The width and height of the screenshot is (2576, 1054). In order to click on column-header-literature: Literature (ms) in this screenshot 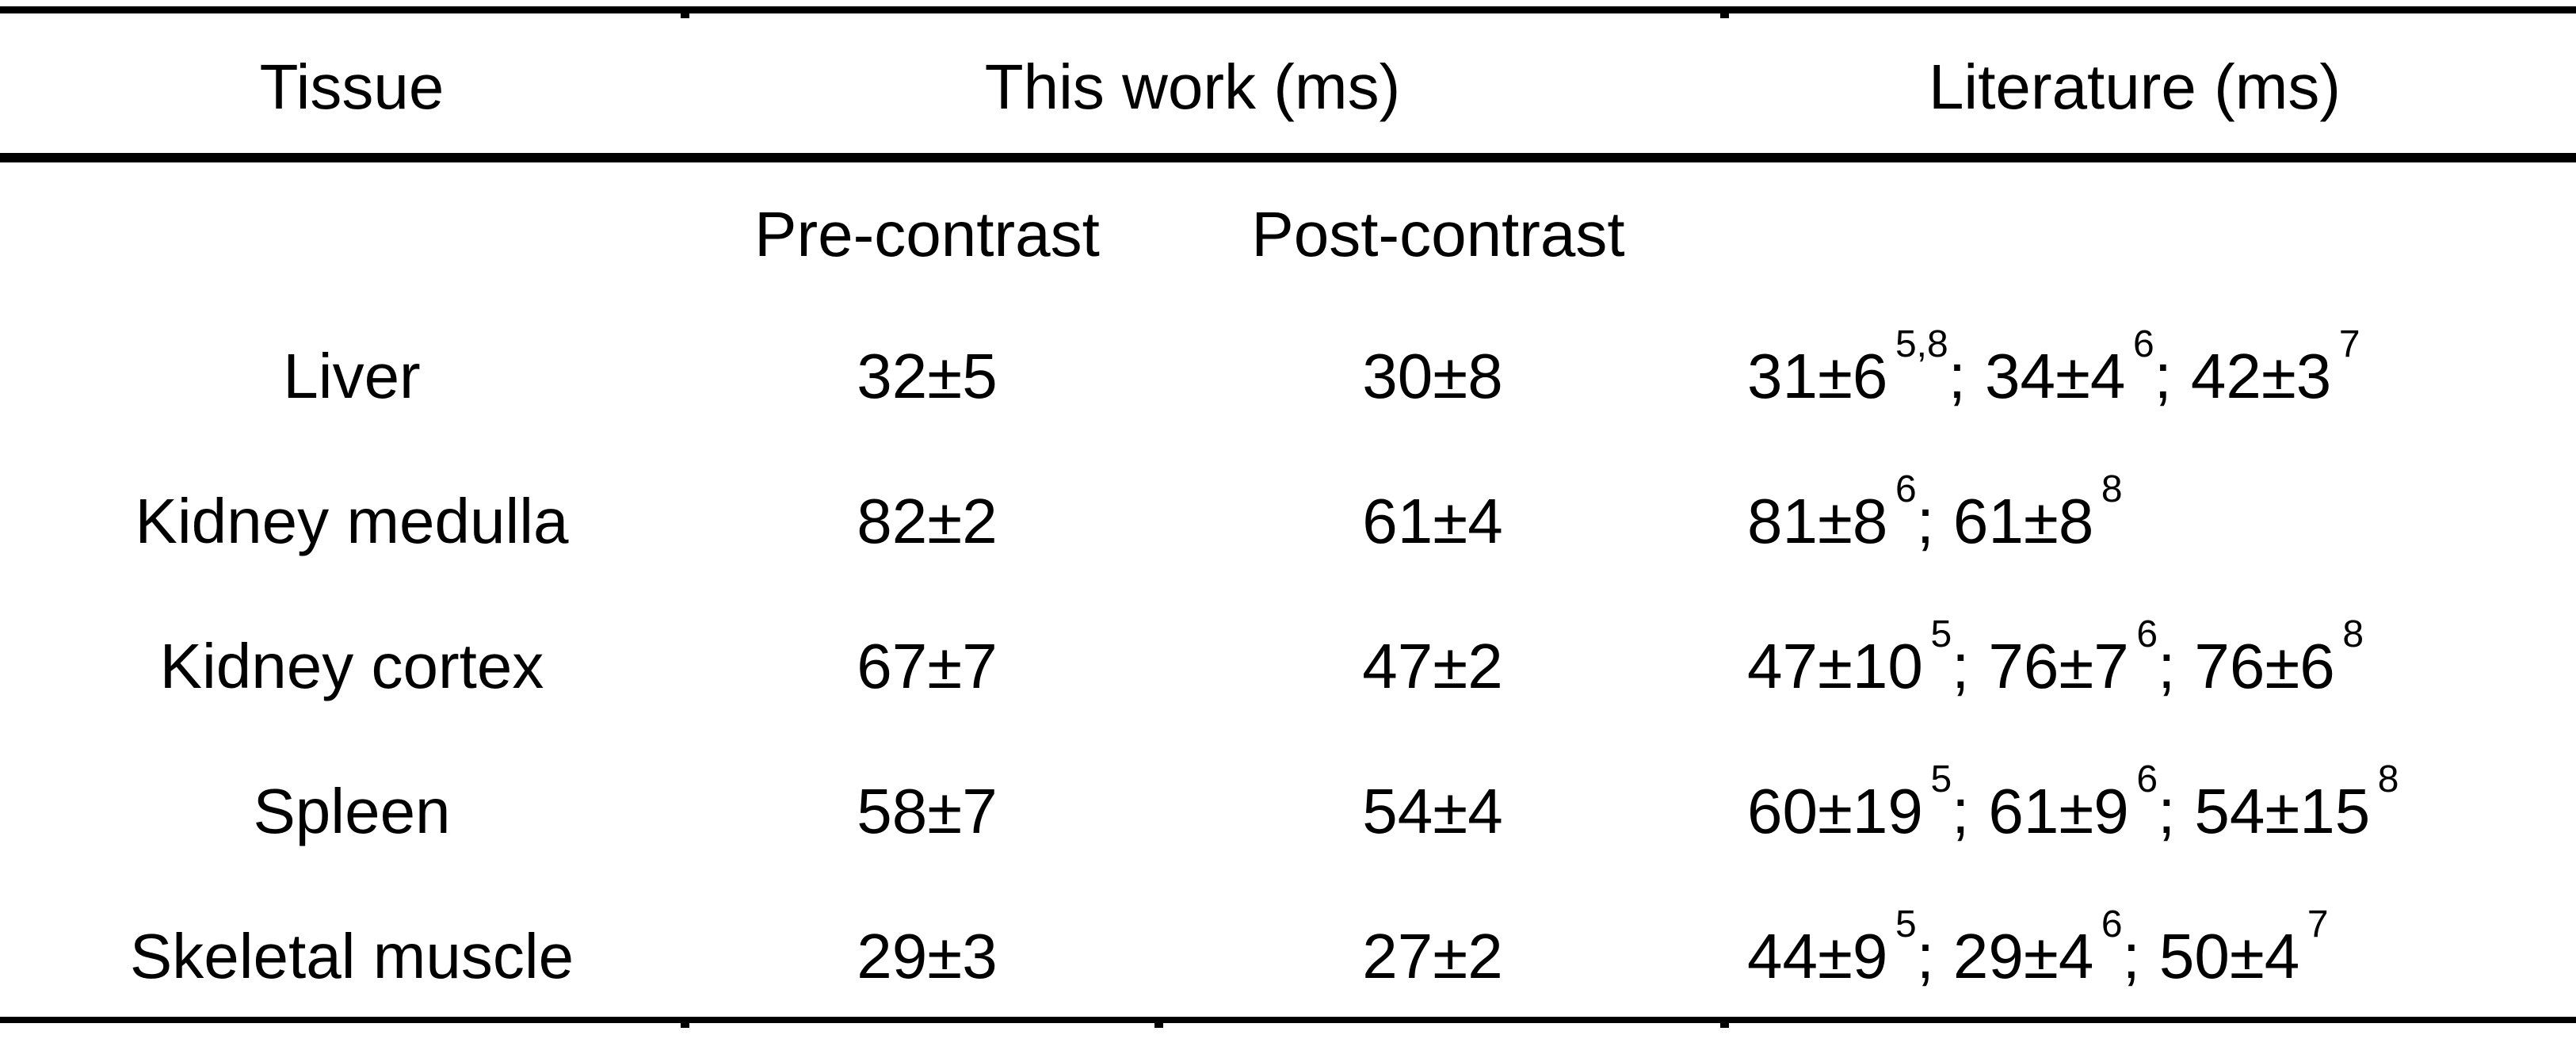, I will do `click(2134, 87)`.